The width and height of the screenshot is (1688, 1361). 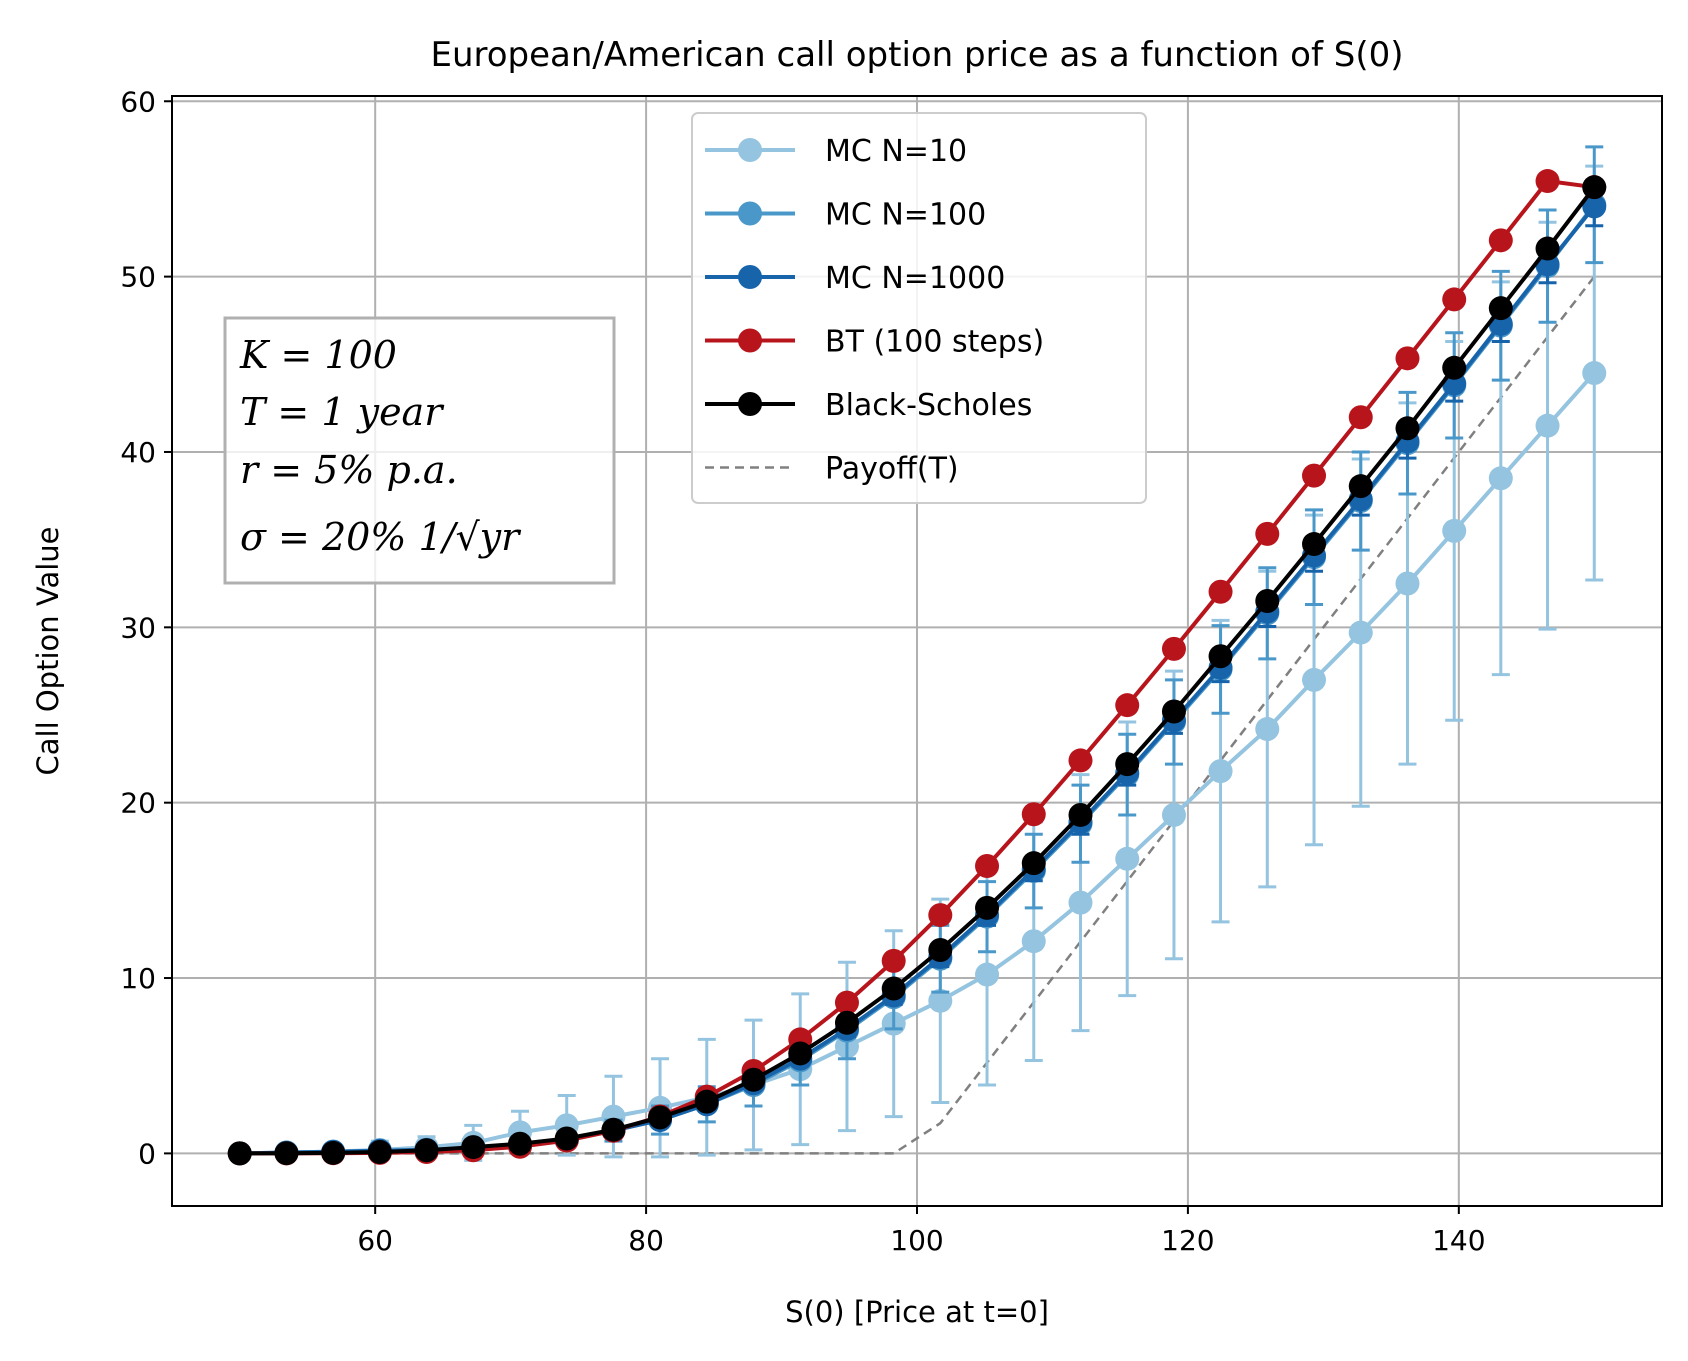 What do you see at coordinates (138, 101) in the screenshot?
I see `y-tick-label: 60` at bounding box center [138, 101].